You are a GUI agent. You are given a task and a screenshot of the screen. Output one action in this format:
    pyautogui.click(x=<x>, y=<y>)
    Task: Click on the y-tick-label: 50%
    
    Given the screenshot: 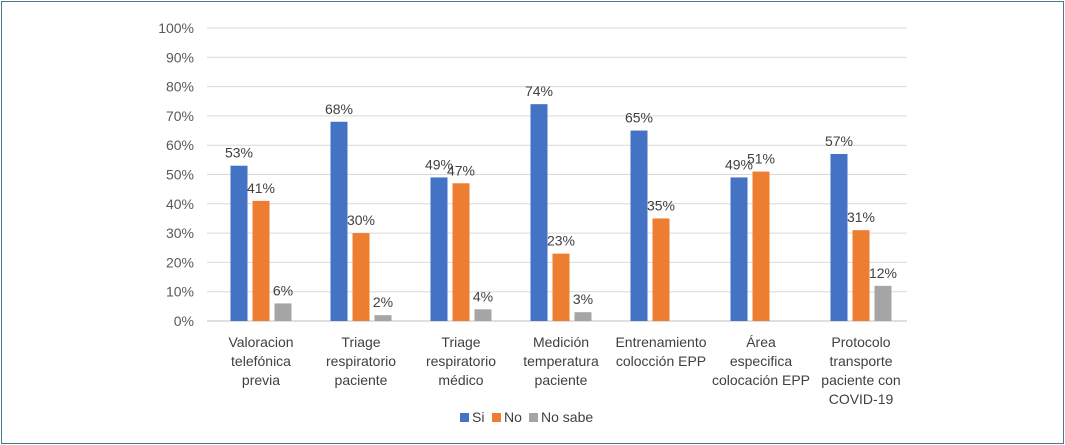 What is the action you would take?
    pyautogui.click(x=180, y=175)
    